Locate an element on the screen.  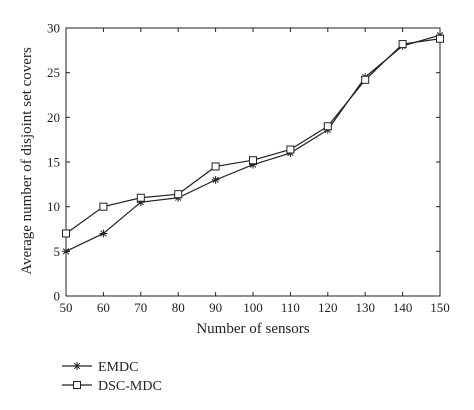
x-tick-label: 130 is located at coordinates (365, 307).